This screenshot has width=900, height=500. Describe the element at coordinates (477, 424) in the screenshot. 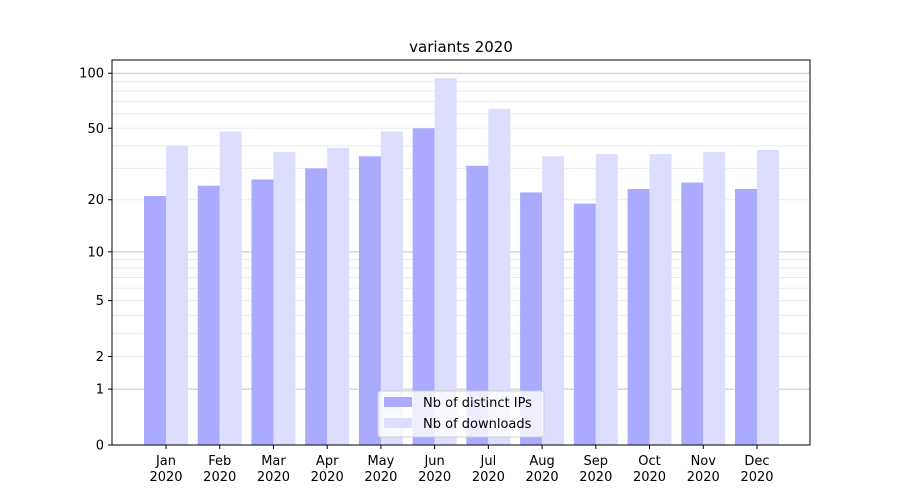

I see `legend-label: Nb of downloads` at that location.